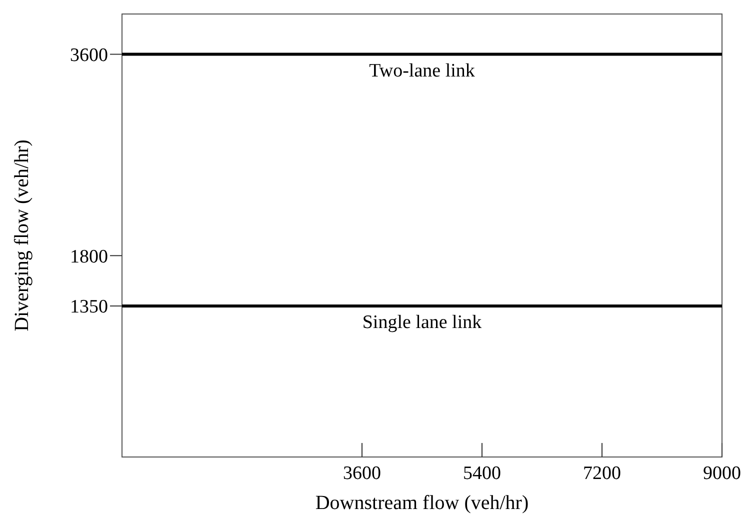 This screenshot has height=525, width=756. Describe the element at coordinates (482, 473) in the screenshot. I see `x-tick-label: 5400` at that location.